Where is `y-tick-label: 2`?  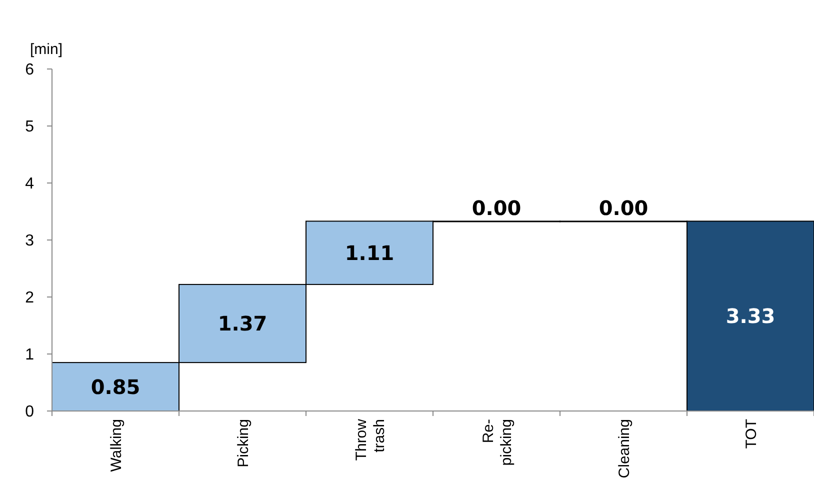
y-tick-label: 2 is located at coordinates (29, 298).